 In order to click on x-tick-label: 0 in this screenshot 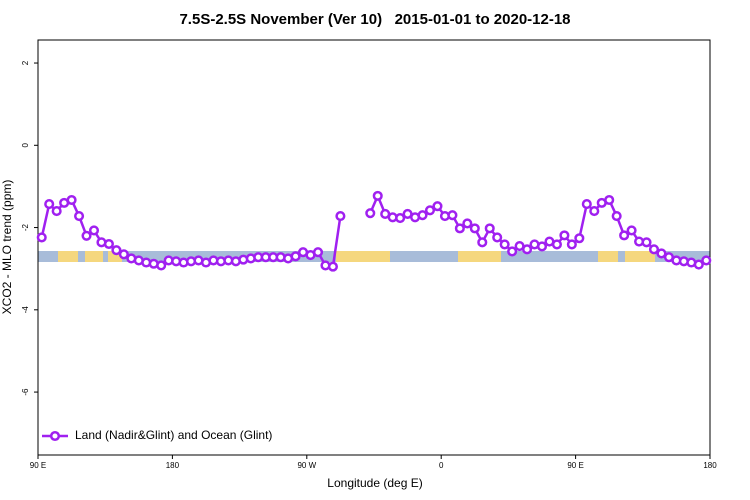, I will do `click(441, 465)`.